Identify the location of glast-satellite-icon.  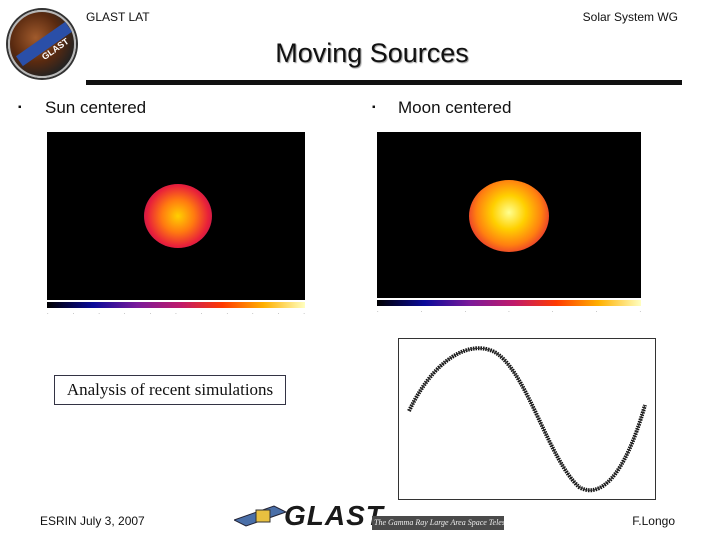
(261, 516).